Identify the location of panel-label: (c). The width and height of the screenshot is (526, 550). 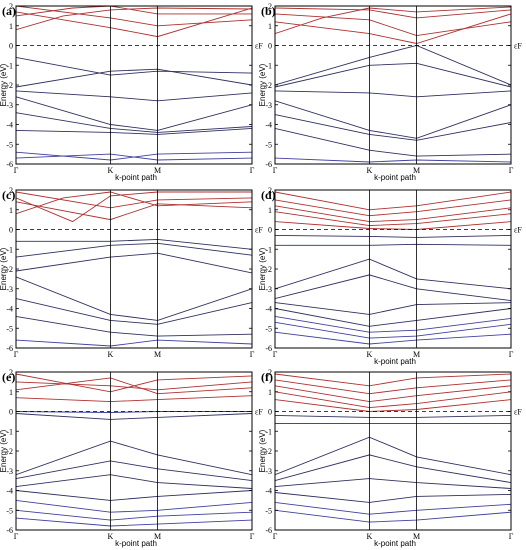
(8, 195).